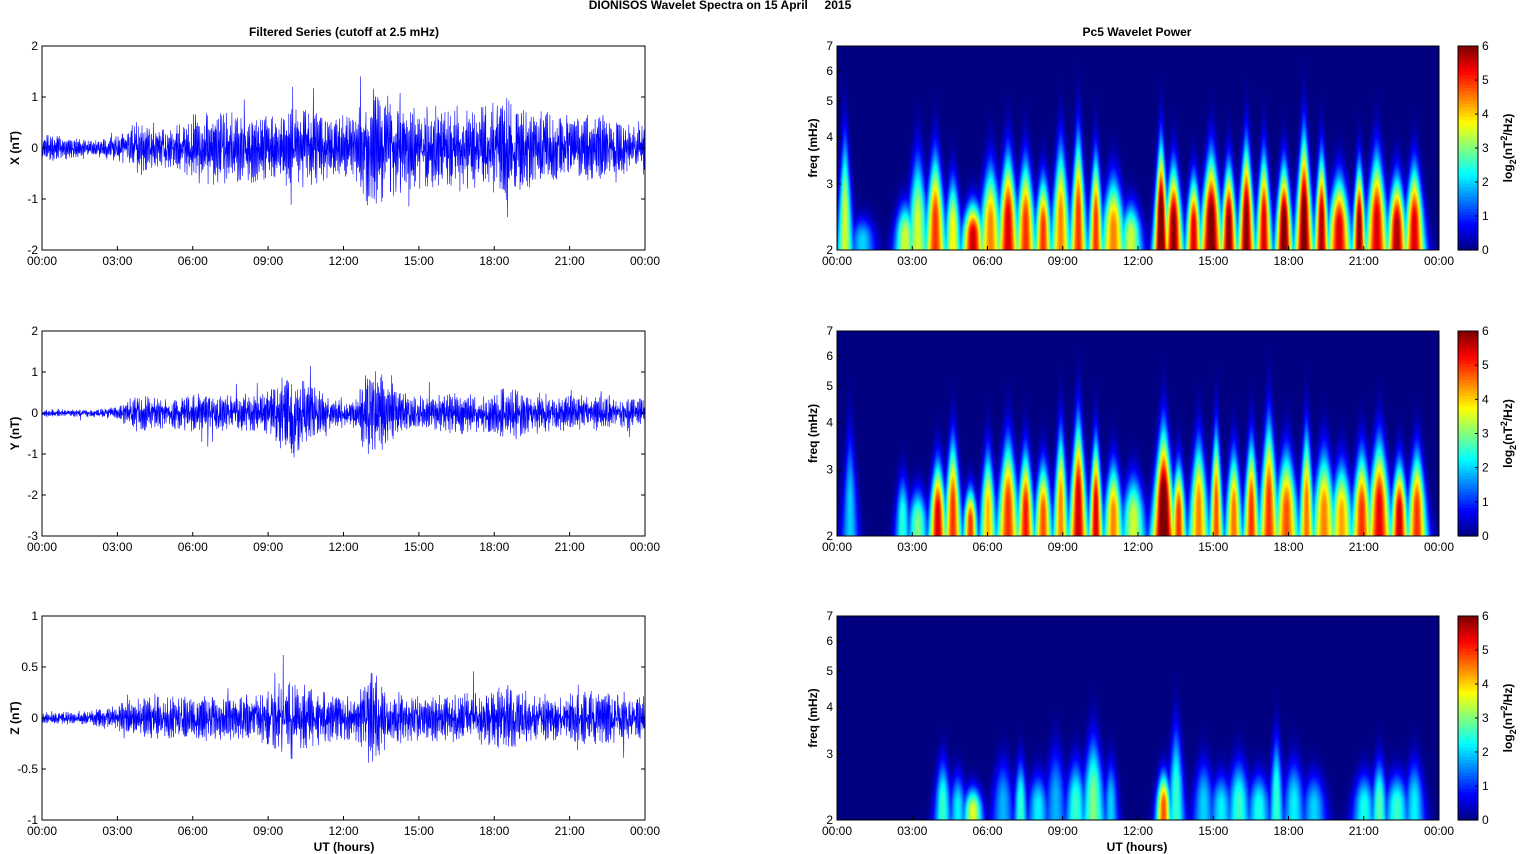 This screenshot has height=854, width=1521. I want to click on y-tick-label: 5, so click(829, 386).